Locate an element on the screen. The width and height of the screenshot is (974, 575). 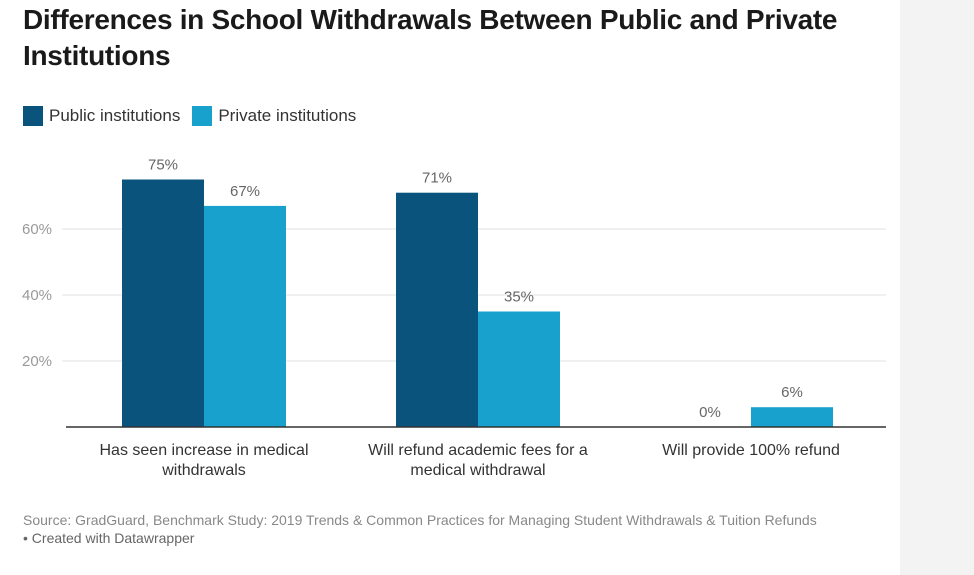
legend-swatch-public is located at coordinates (33, 116).